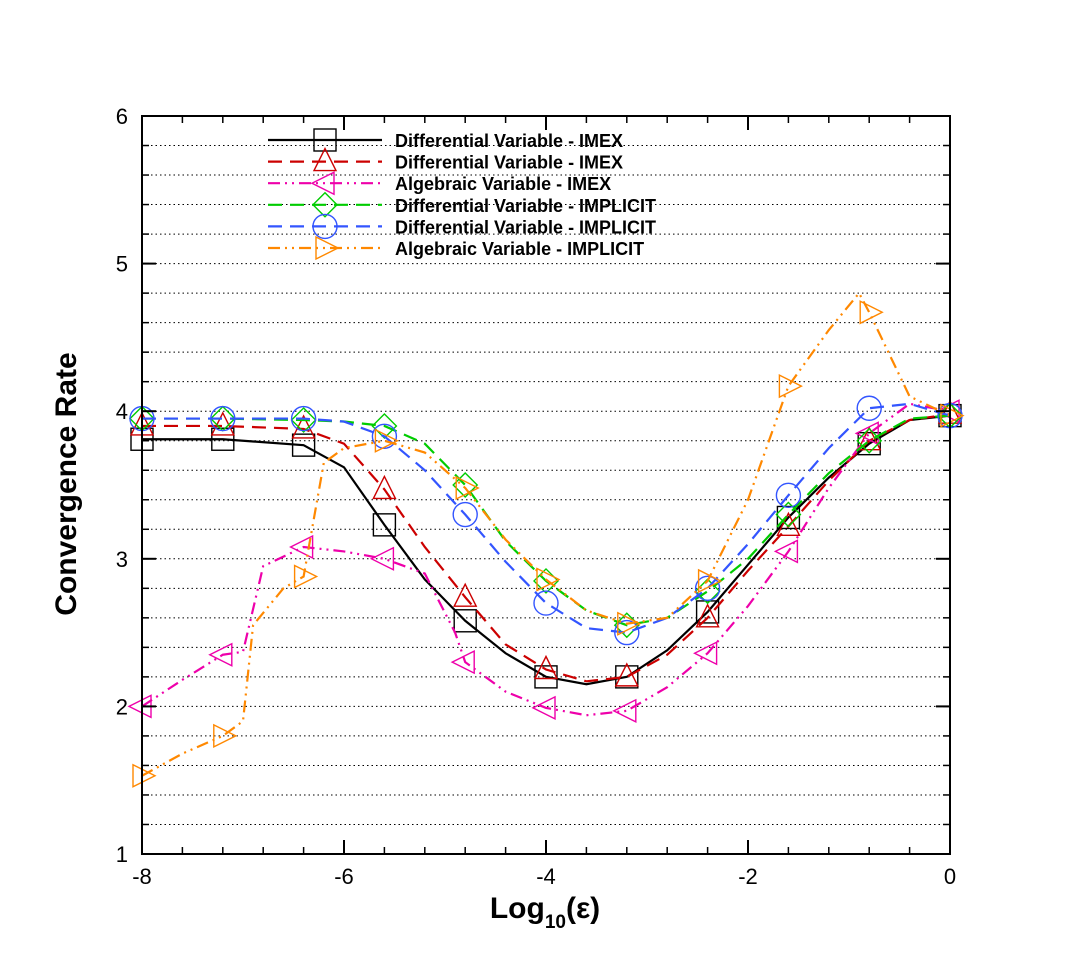 This screenshot has height=960, width=1080. I want to click on x-tick-label: 0, so click(950, 876).